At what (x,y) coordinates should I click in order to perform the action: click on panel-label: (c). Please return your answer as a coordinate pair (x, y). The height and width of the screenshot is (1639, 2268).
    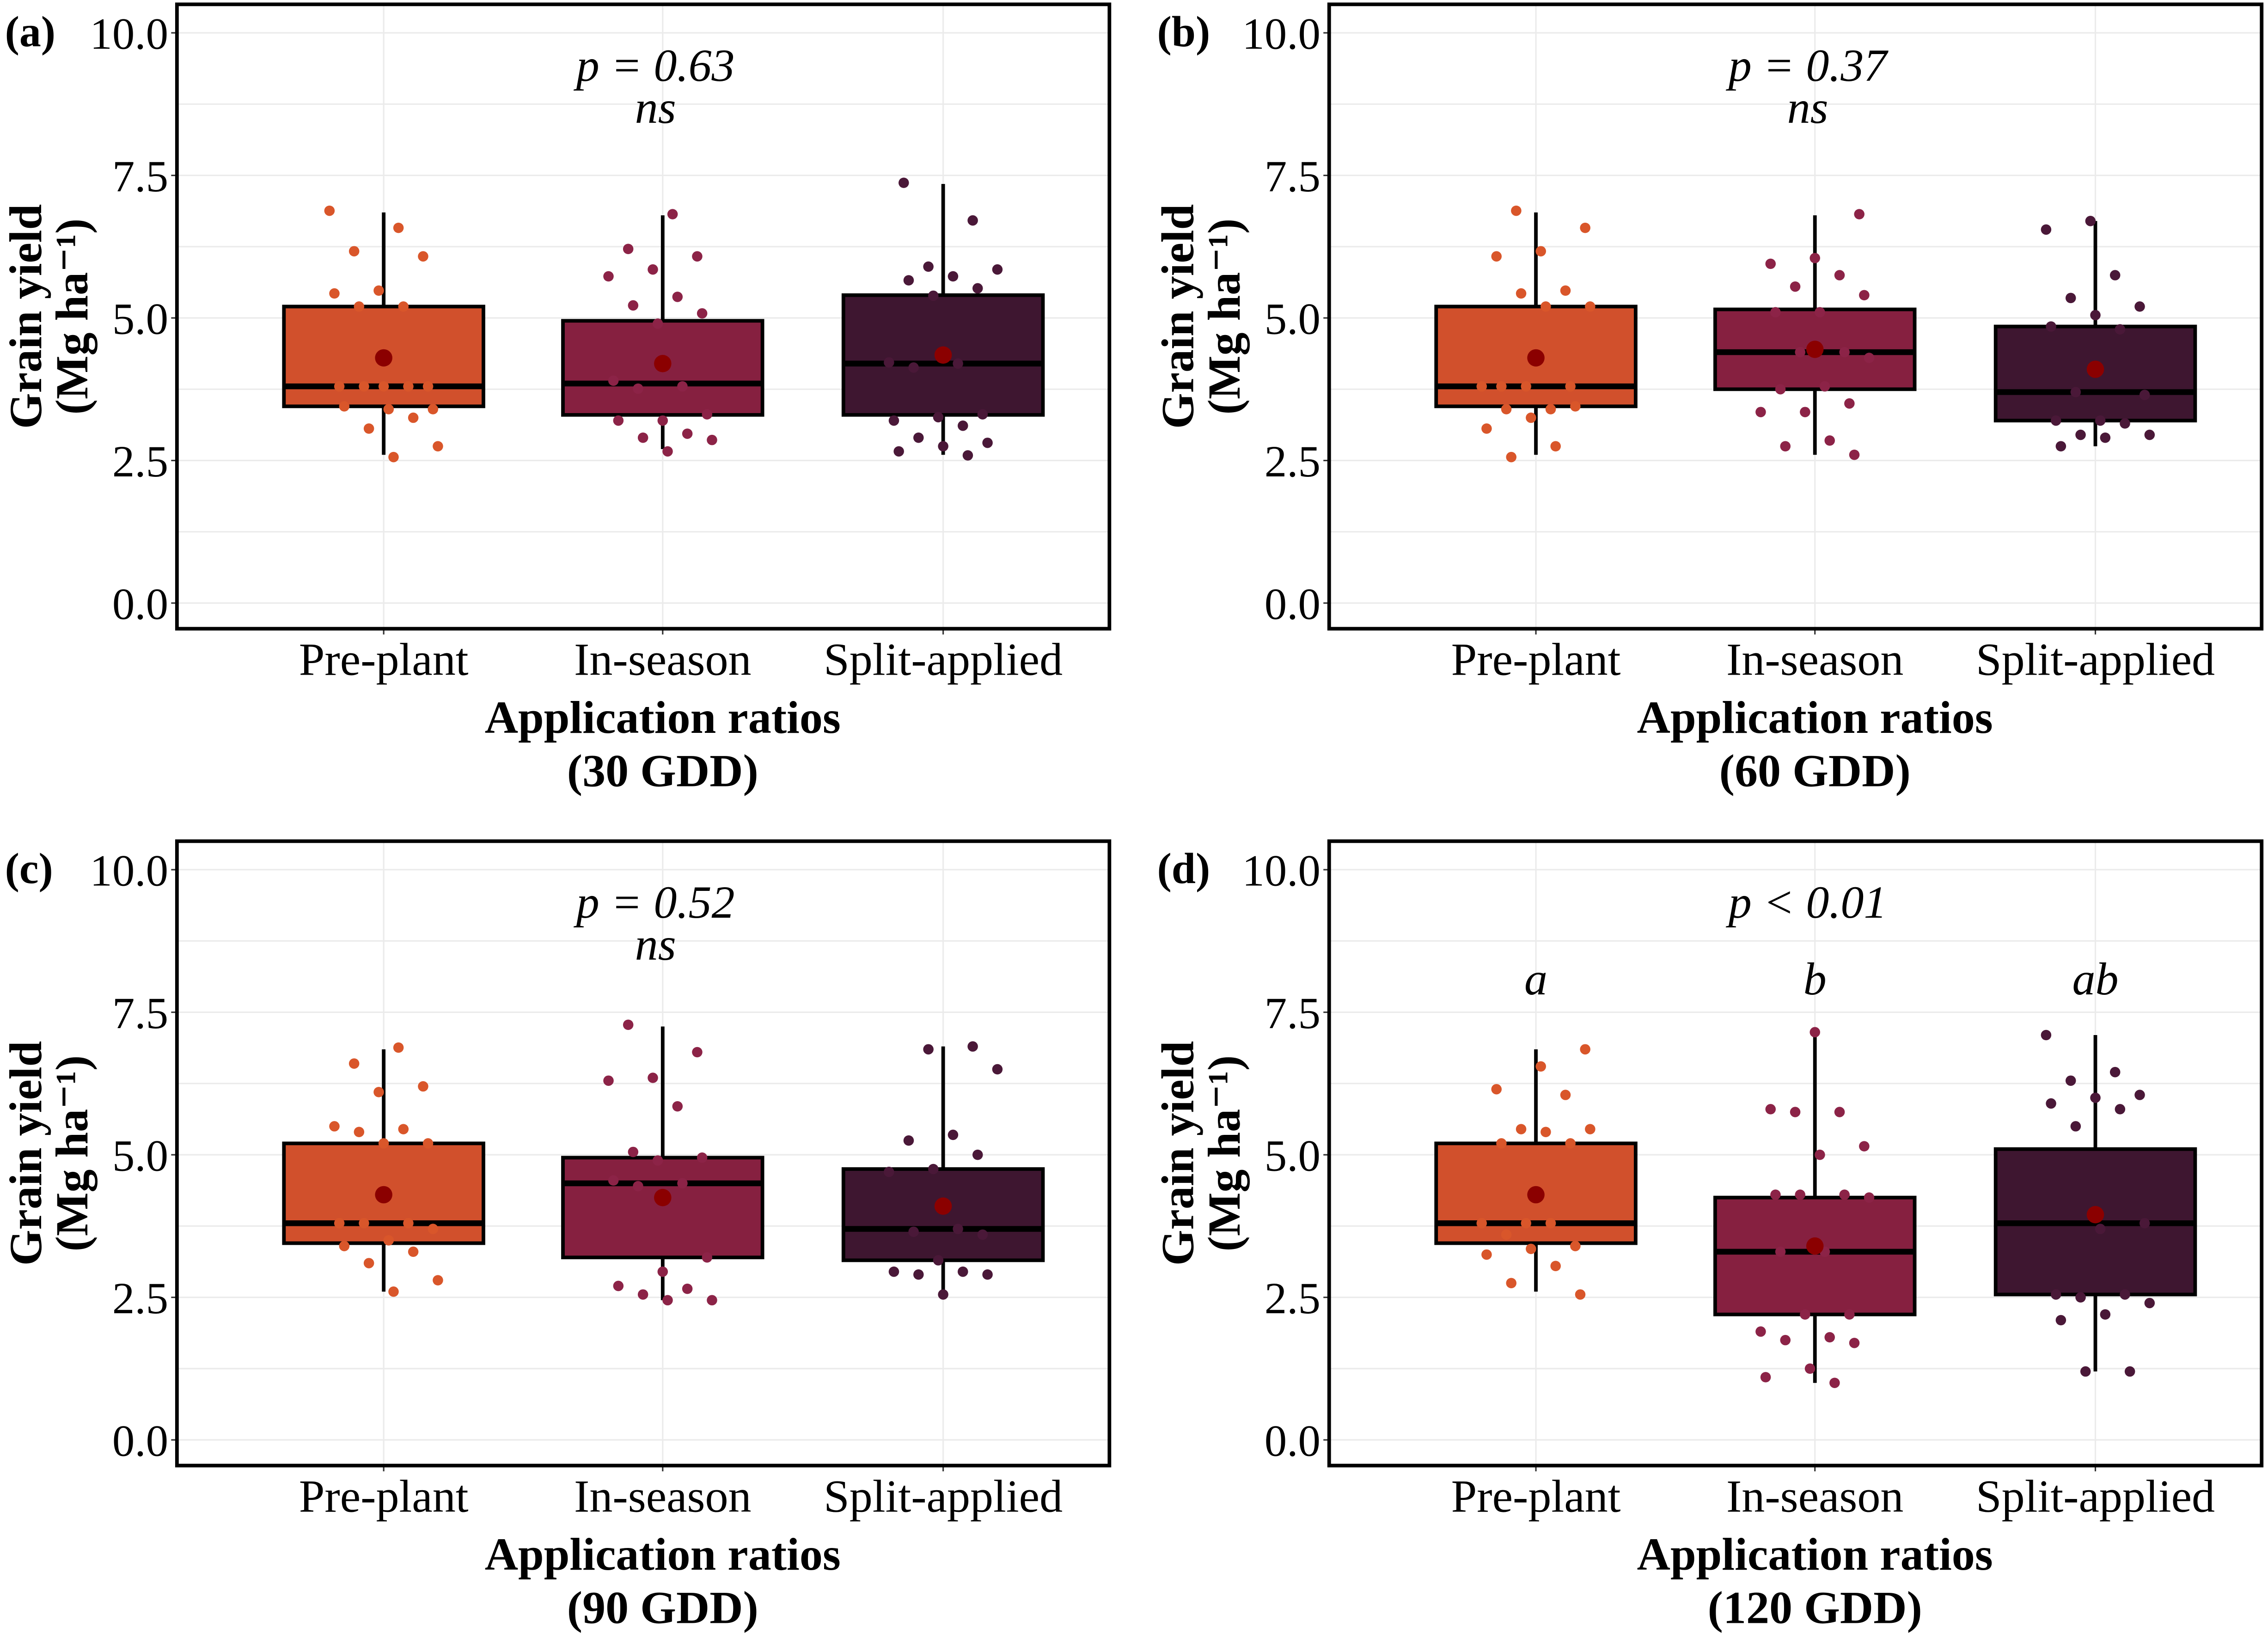
    Looking at the image, I should click on (29, 869).